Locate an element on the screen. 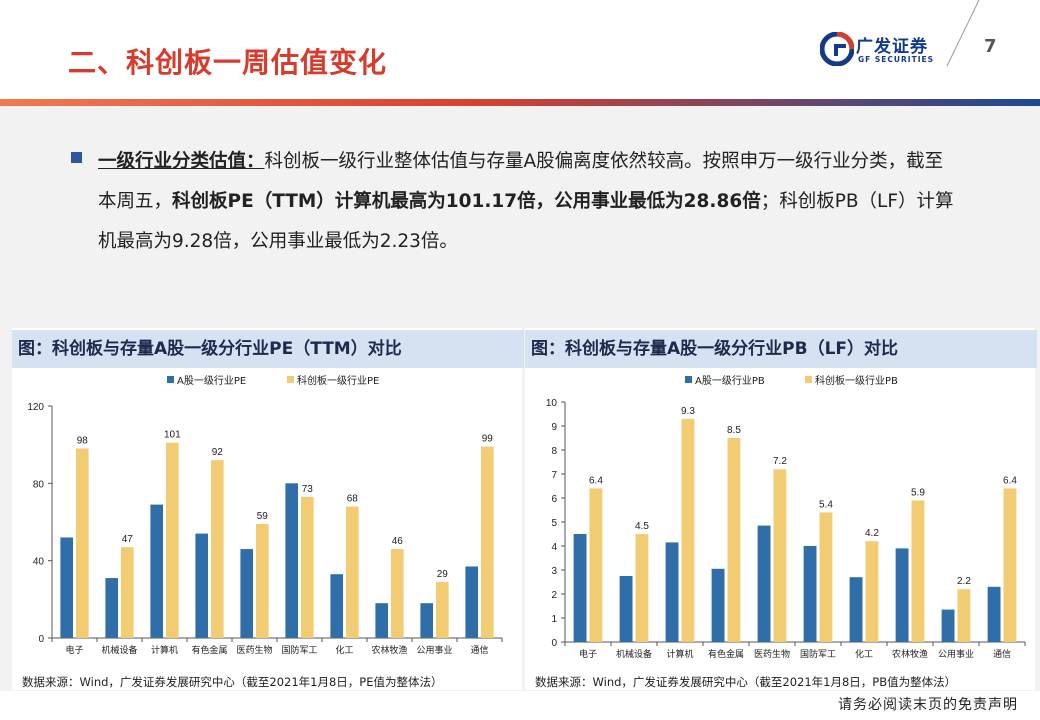 This screenshot has height=720, width=1040. pe-data-label: 59 is located at coordinates (263, 516).